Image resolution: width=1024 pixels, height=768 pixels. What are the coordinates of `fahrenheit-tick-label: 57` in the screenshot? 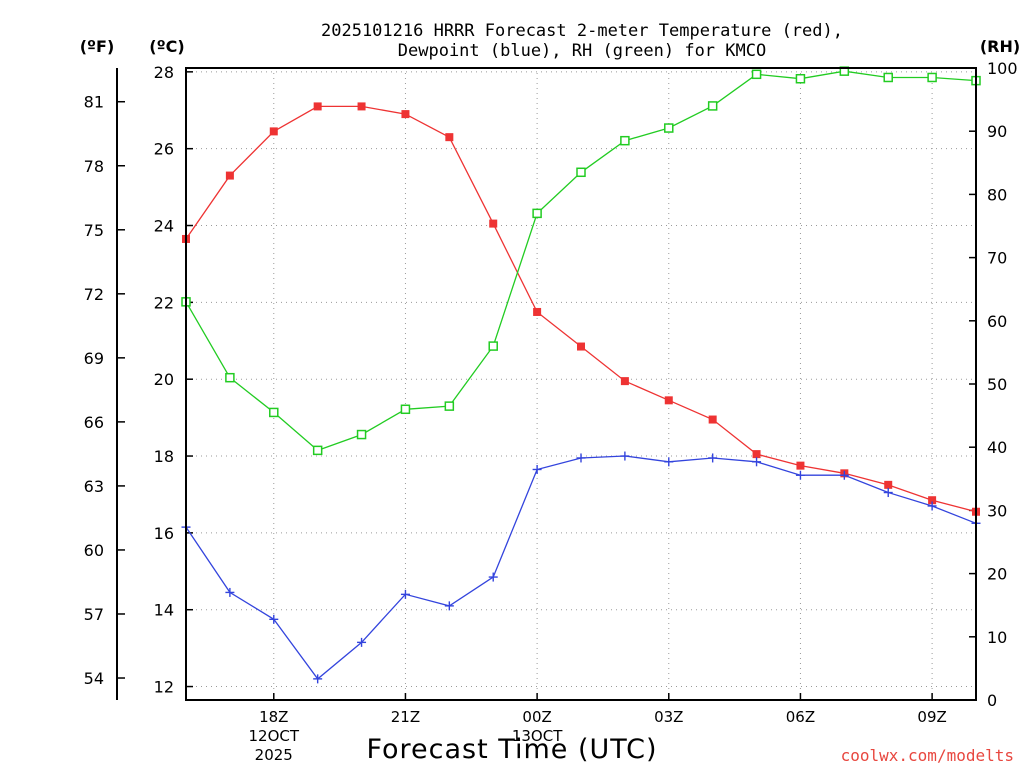 It's located at (94, 614).